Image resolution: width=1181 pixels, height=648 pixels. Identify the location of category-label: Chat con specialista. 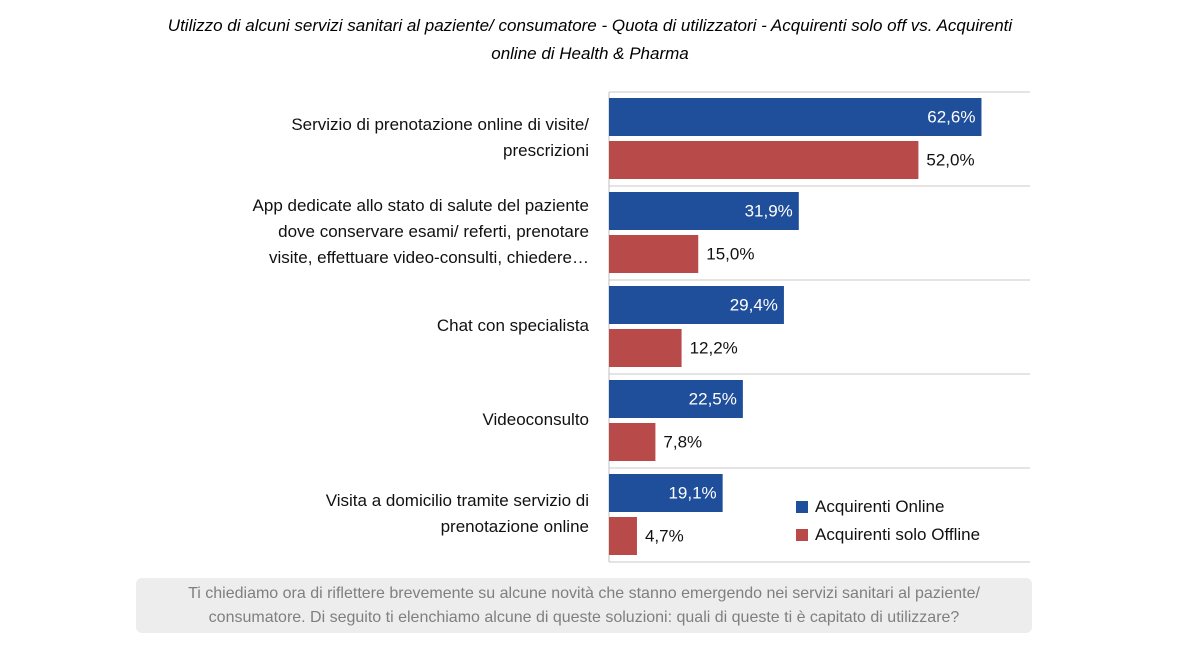
(513, 325).